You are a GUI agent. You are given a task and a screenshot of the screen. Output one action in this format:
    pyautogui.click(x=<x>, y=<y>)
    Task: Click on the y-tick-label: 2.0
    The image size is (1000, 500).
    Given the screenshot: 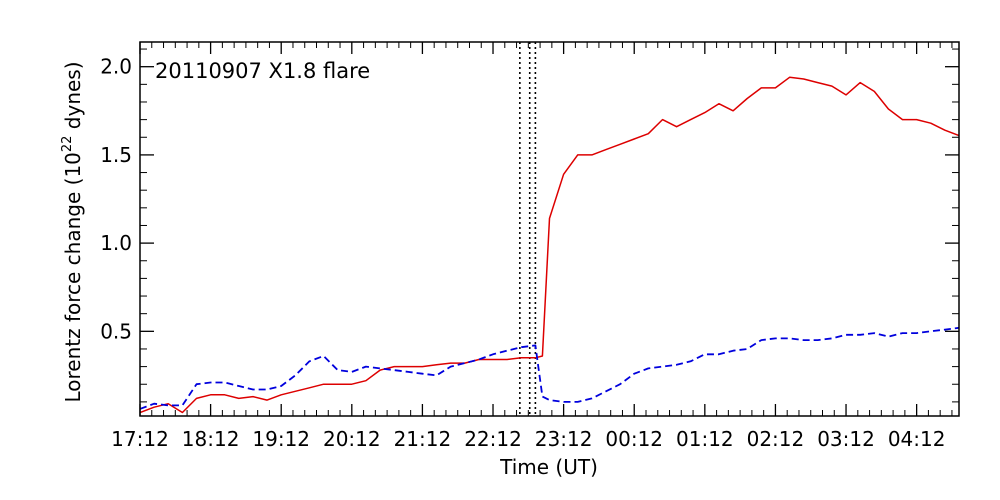 What is the action you would take?
    pyautogui.click(x=116, y=67)
    